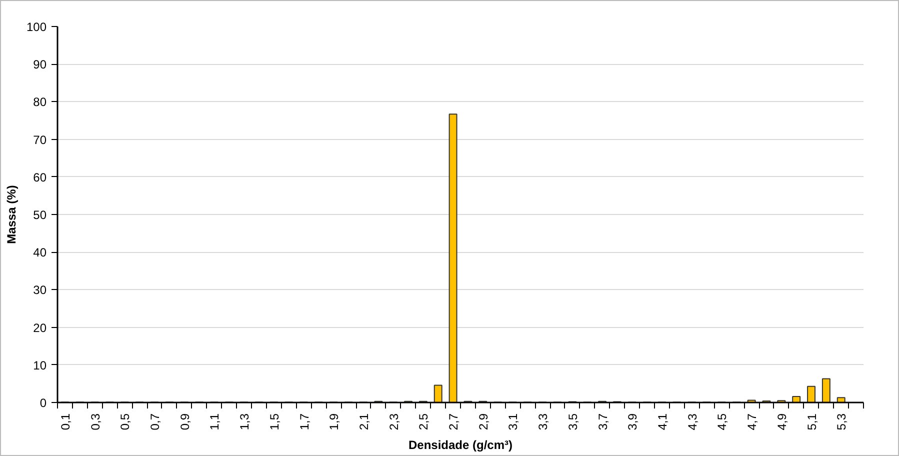 Image resolution: width=899 pixels, height=456 pixels. I want to click on x-tick-label: 1,5, so click(274, 421).